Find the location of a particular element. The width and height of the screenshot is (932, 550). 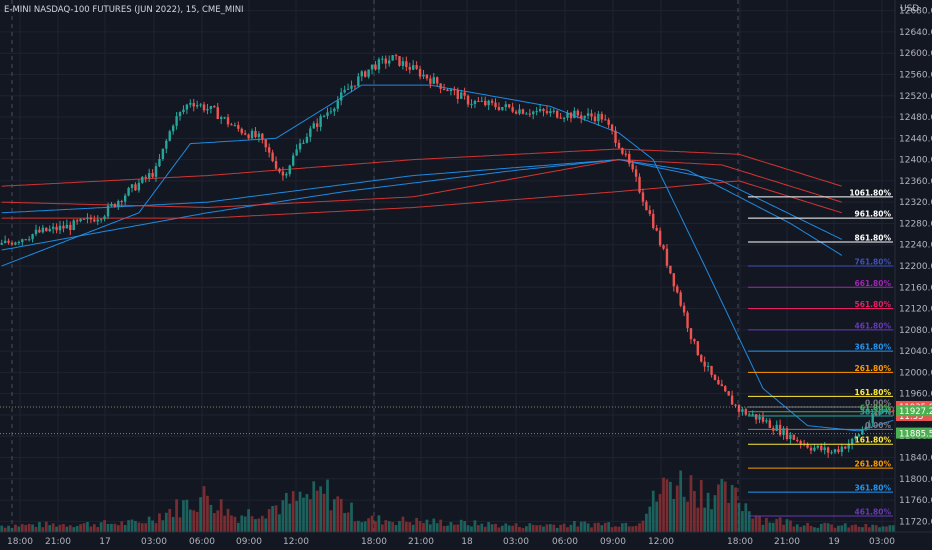

price-badge-value: 11885.50 is located at coordinates (915, 435).